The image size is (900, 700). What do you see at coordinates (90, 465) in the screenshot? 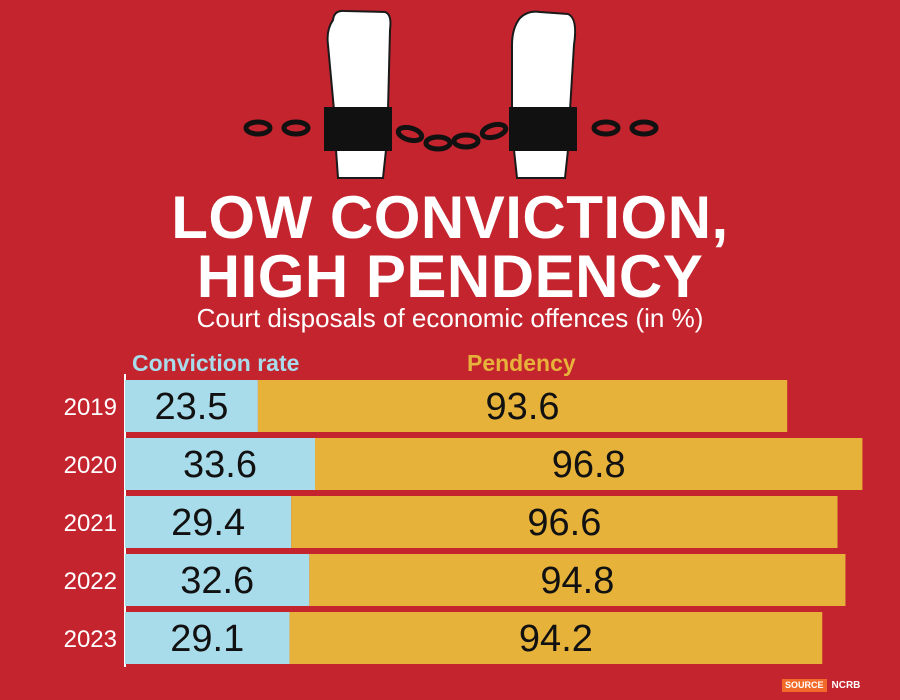
I see `category-label-2020: 2020` at bounding box center [90, 465].